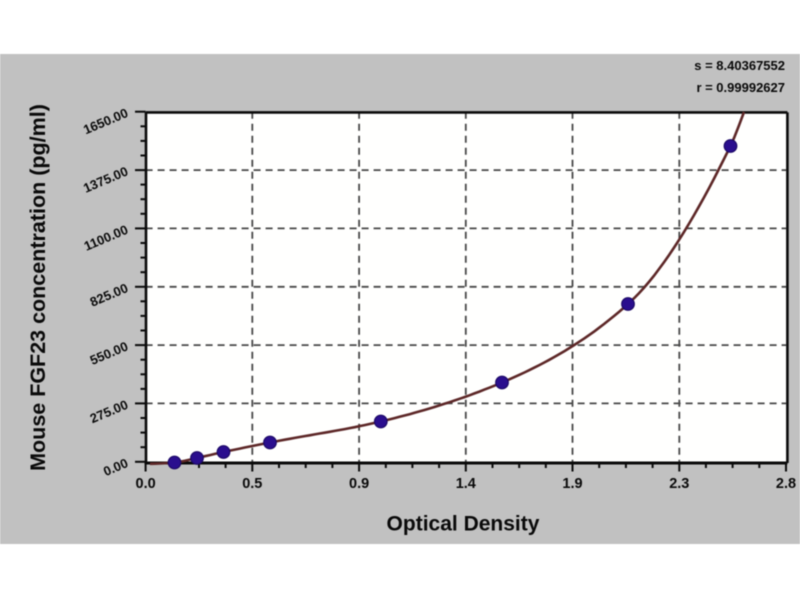  What do you see at coordinates (739, 65) in the screenshot?
I see `svg-text: s = 8.40367552` at bounding box center [739, 65].